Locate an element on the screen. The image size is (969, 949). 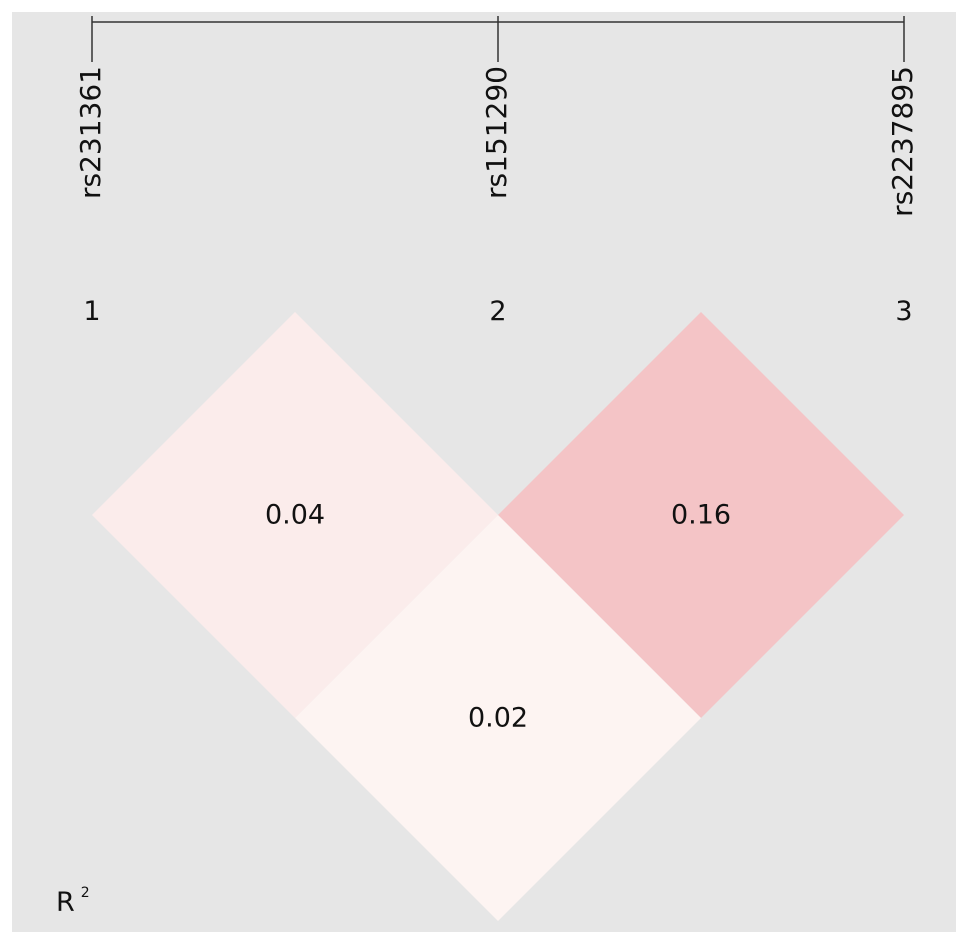
marker-index: 2 is located at coordinates (497, 311).